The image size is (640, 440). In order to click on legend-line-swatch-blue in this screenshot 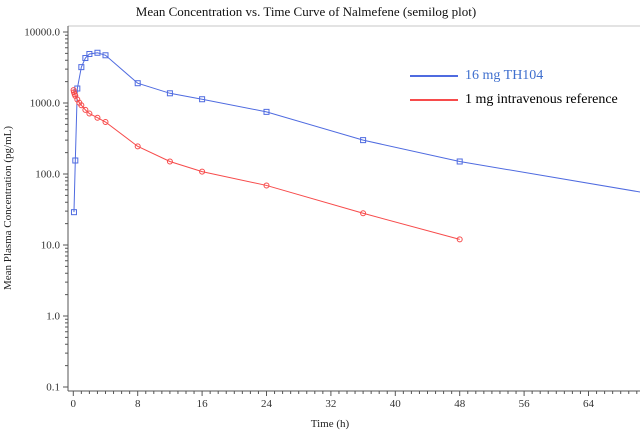, I will do `click(434, 76)`.